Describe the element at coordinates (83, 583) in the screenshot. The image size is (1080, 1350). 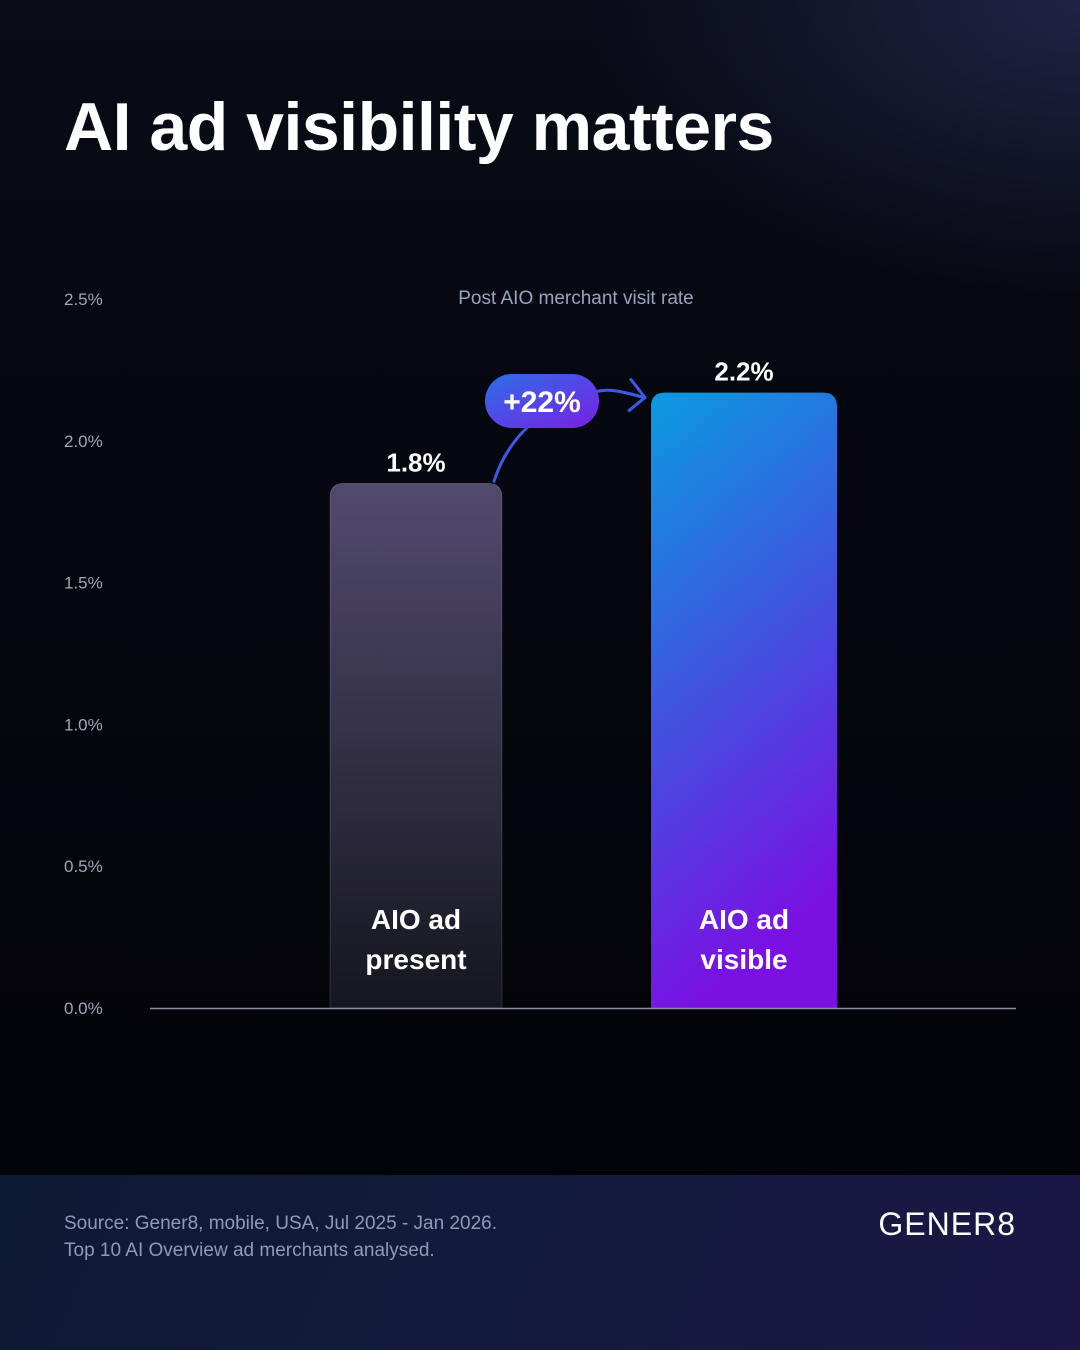
I see `y-tick-label: 1.5%` at that location.